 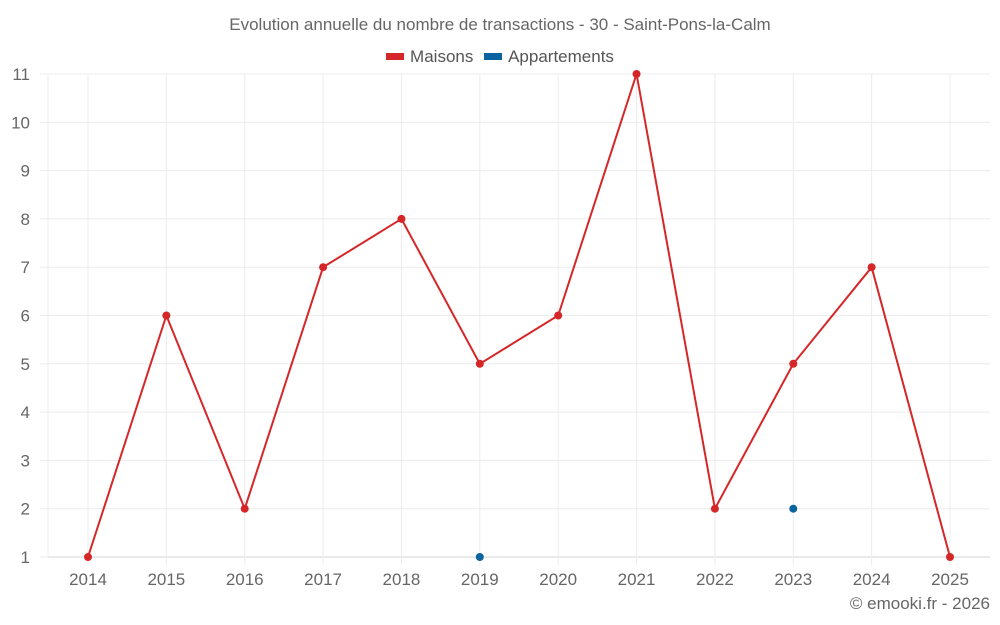 What do you see at coordinates (20, 122) in the screenshot?
I see `y-axis-label: 10` at bounding box center [20, 122].